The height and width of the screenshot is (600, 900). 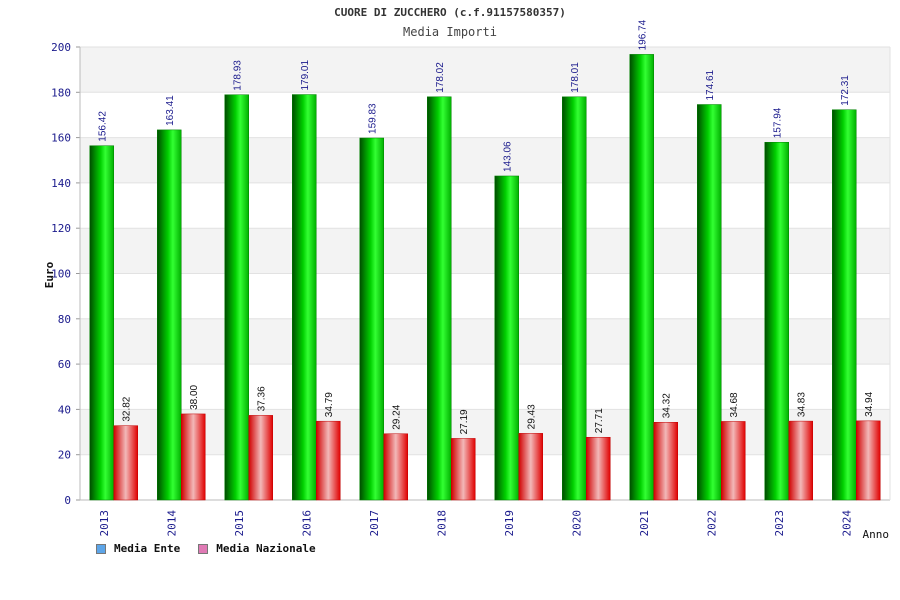 What do you see at coordinates (450, 12) in the screenshot?
I see `chart-title: CUORE DI ZUCCHERO (c.f.91157580357)` at bounding box center [450, 12].